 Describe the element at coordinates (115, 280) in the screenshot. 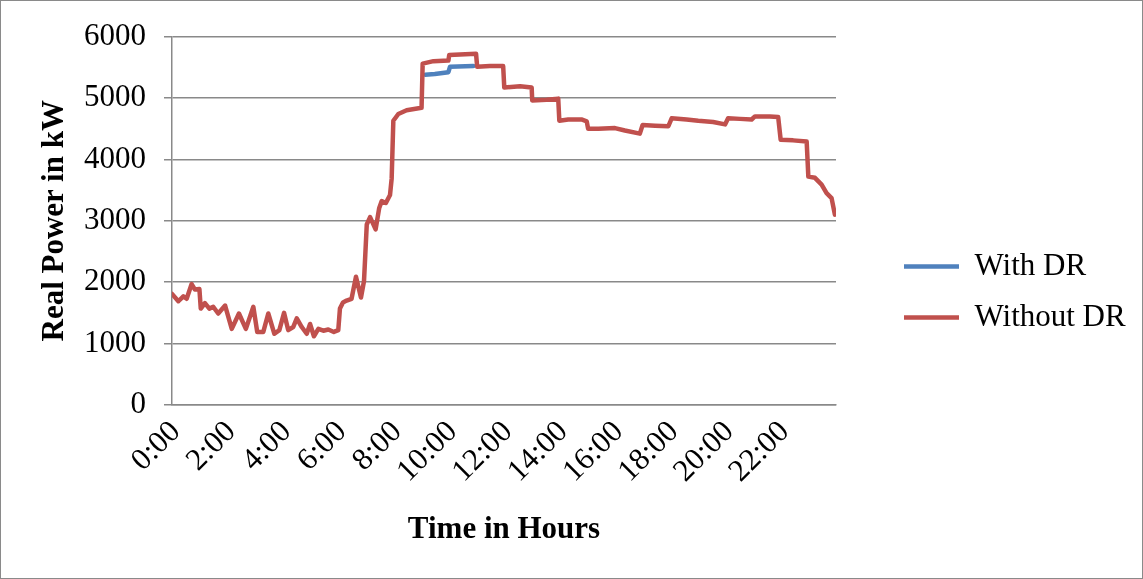

I see `y-tick-label: 2000` at that location.